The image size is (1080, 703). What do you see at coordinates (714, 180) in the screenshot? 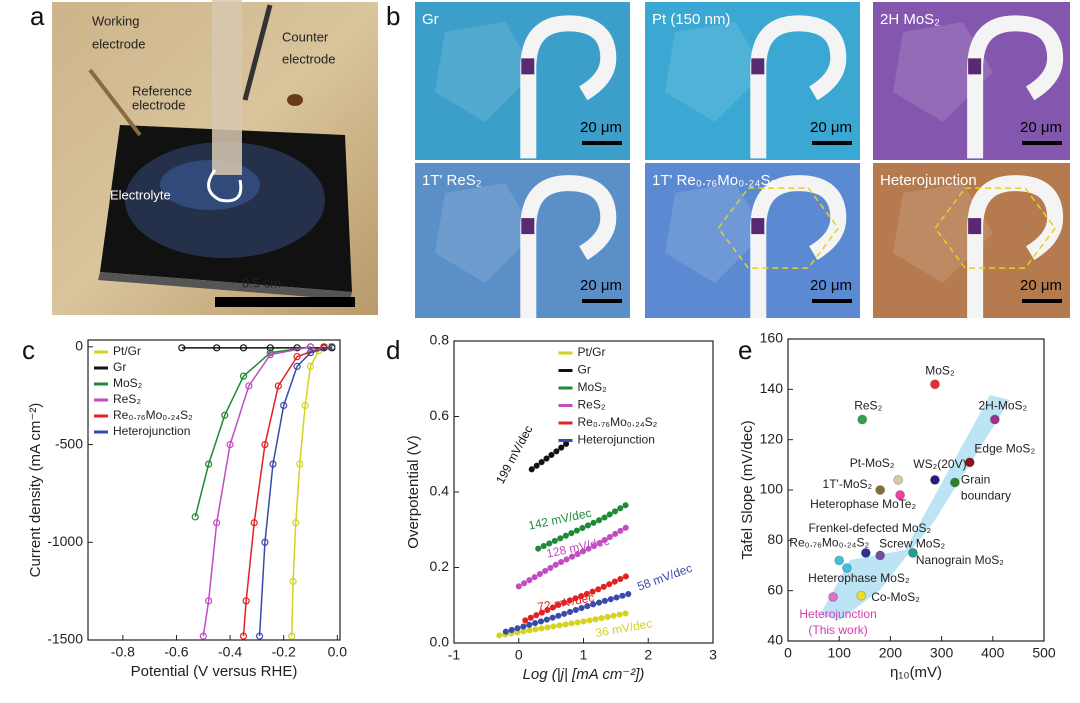
I see `tile-label: 1T' Re₀.₇₆Mo₀.₂₄S₂` at bounding box center [714, 180].